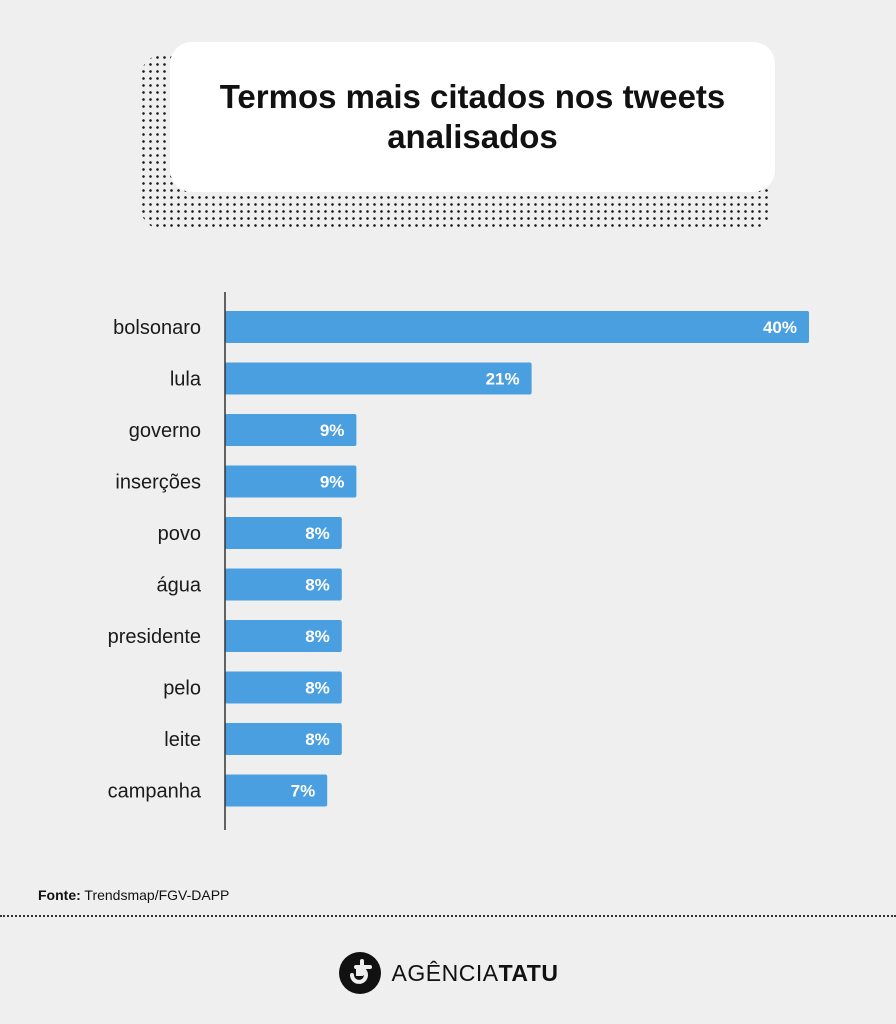 This screenshot has height=1024, width=896. What do you see at coordinates (179, 586) in the screenshot?
I see `category-label-5: água` at bounding box center [179, 586].